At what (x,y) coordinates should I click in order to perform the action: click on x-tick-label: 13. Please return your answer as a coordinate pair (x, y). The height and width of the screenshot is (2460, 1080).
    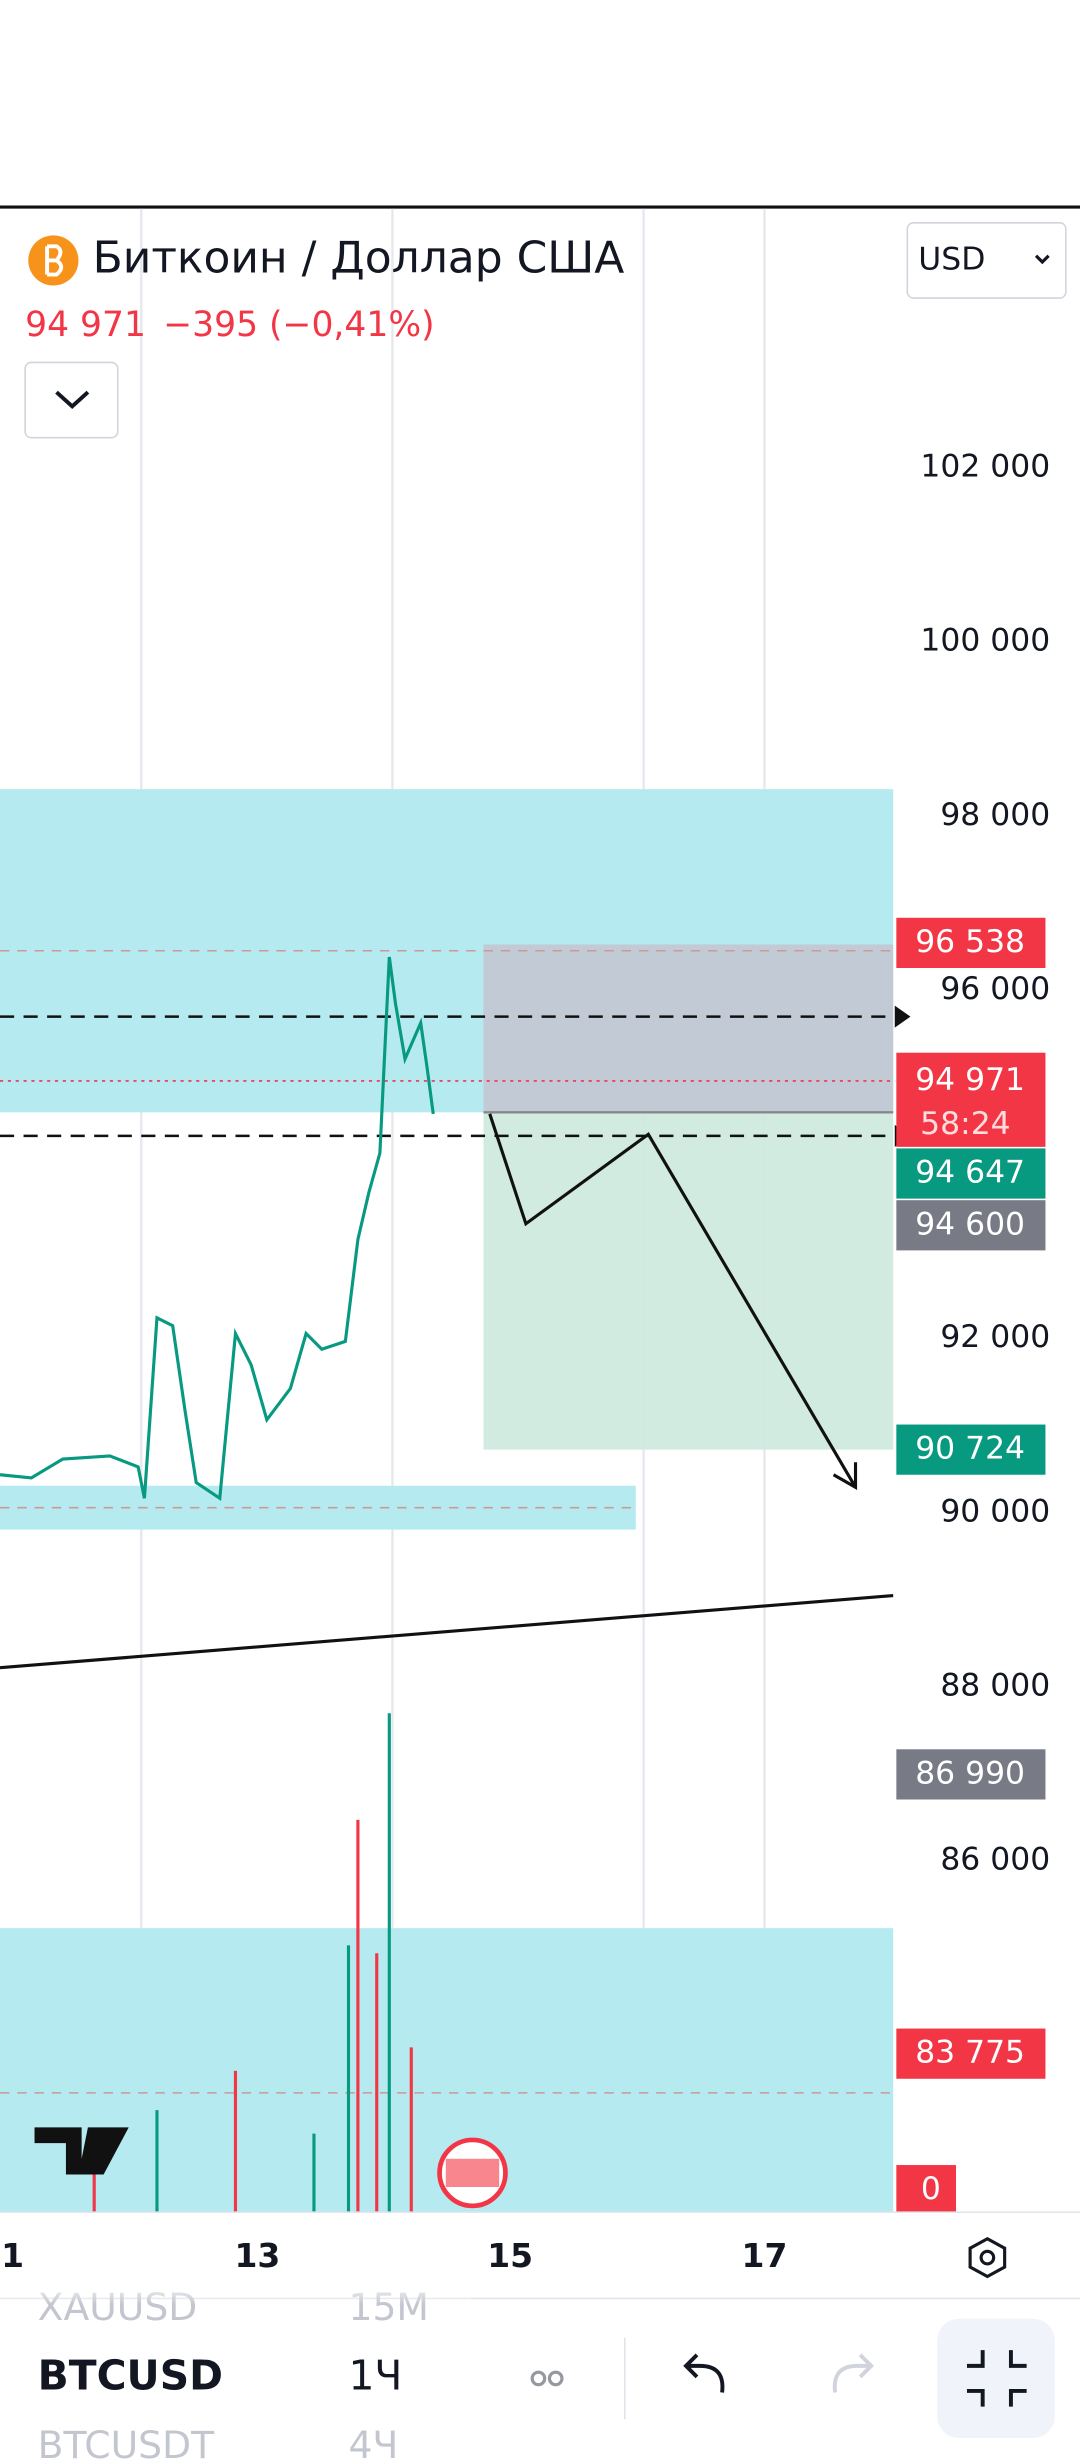
    Looking at the image, I should click on (258, 2255).